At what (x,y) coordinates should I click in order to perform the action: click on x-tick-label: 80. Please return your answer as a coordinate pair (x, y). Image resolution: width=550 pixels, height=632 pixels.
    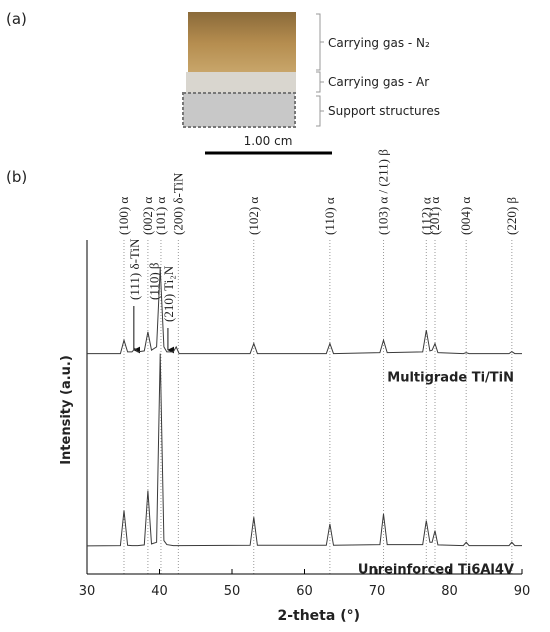
    Looking at the image, I should click on (449, 591).